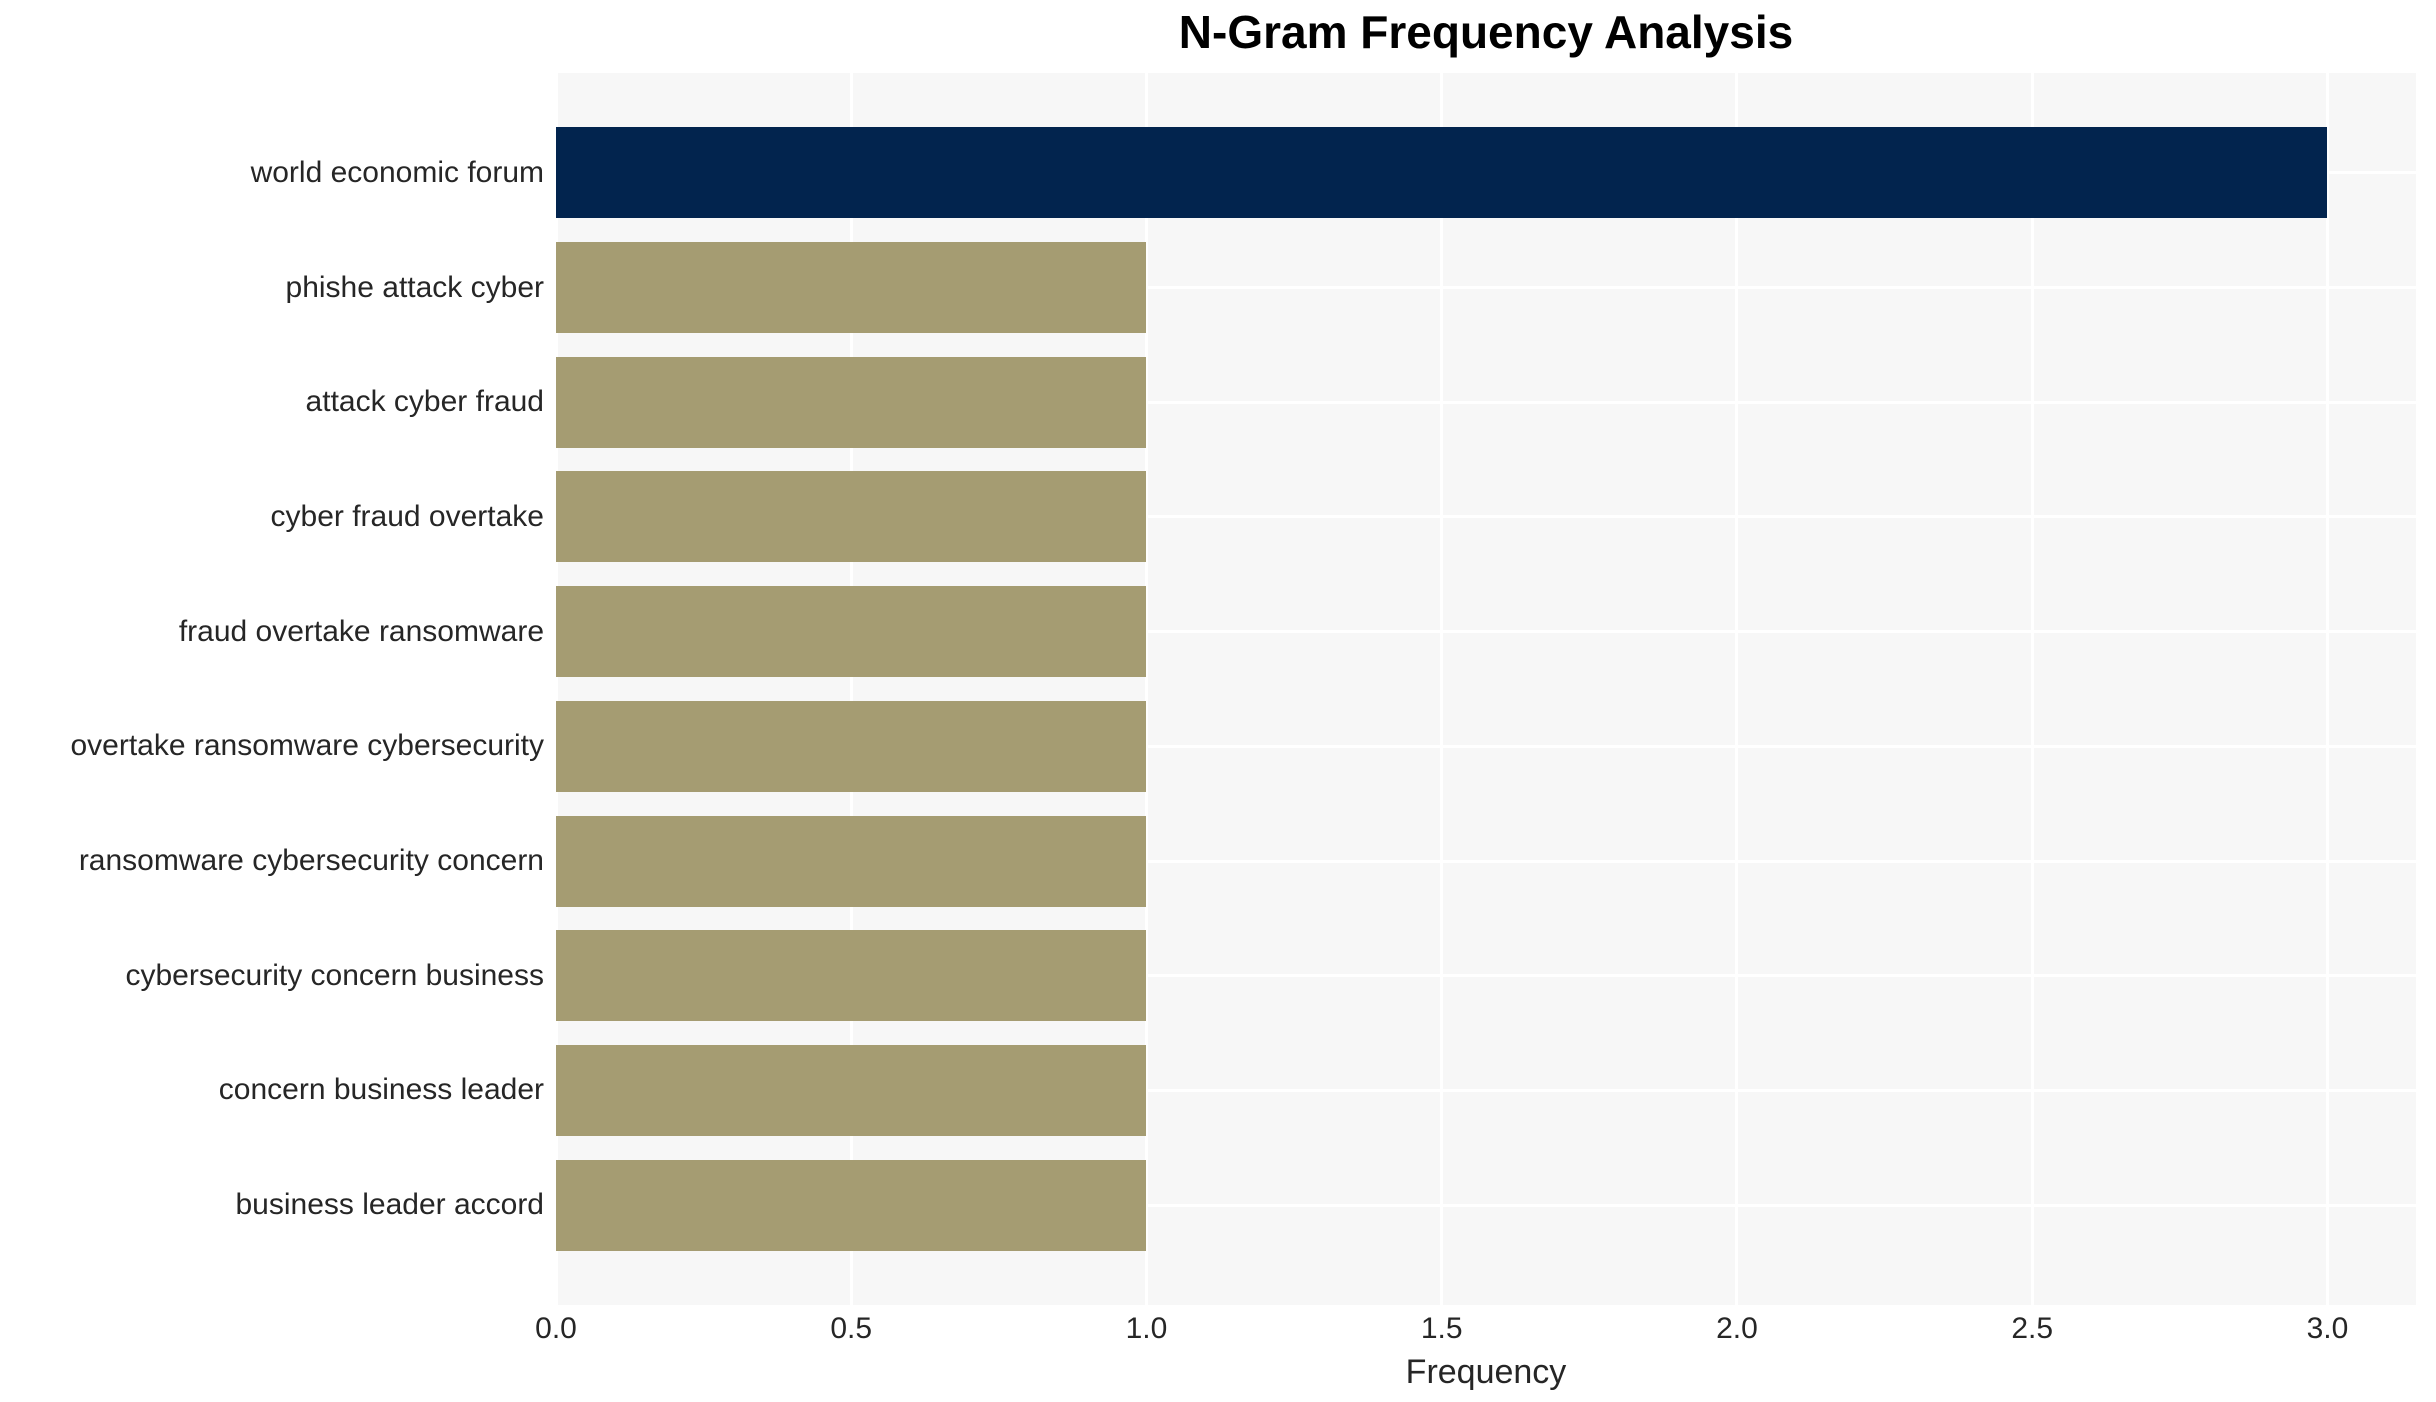 The width and height of the screenshot is (2436, 1402). Describe the element at coordinates (414, 287) in the screenshot. I see `y-tick-label: phishe attack cyber` at that location.